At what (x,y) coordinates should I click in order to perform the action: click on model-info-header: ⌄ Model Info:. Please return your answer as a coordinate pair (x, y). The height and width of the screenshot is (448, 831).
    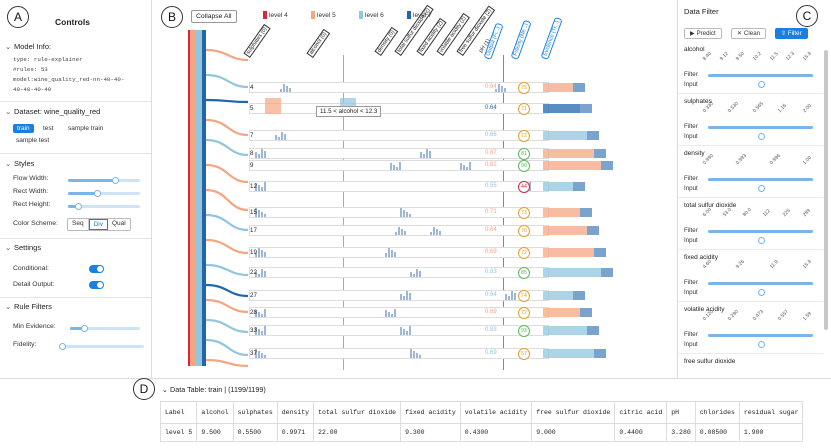
    Looking at the image, I should click on (28, 46).